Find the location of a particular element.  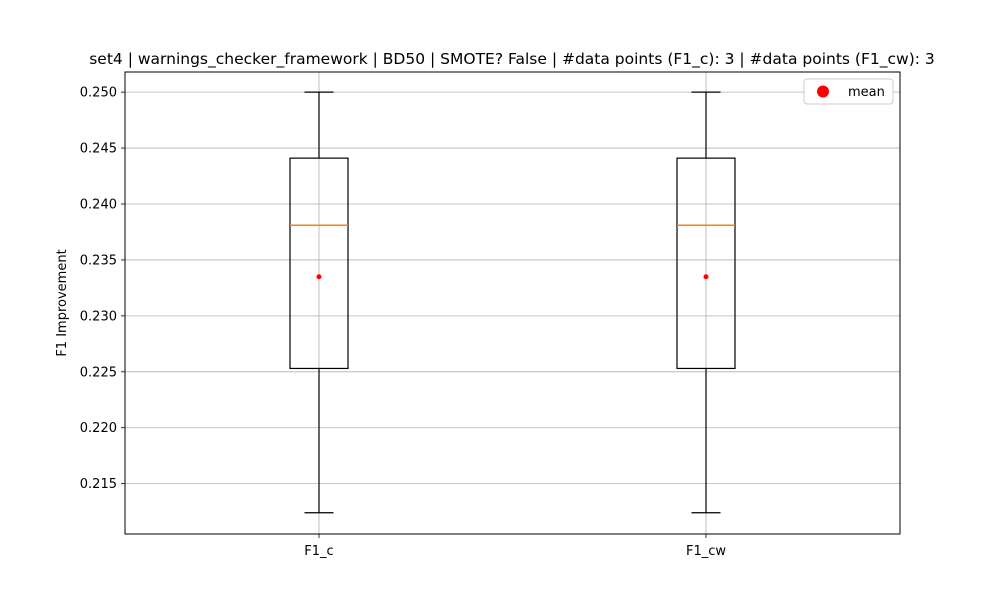

y-tick-label: 0.220 is located at coordinates (98, 428).